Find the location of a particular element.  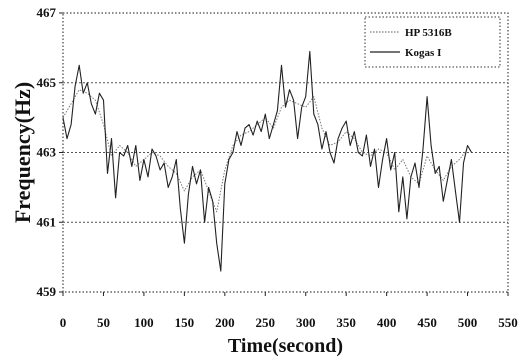

x-tick-label-250: 250 is located at coordinates (266, 322).